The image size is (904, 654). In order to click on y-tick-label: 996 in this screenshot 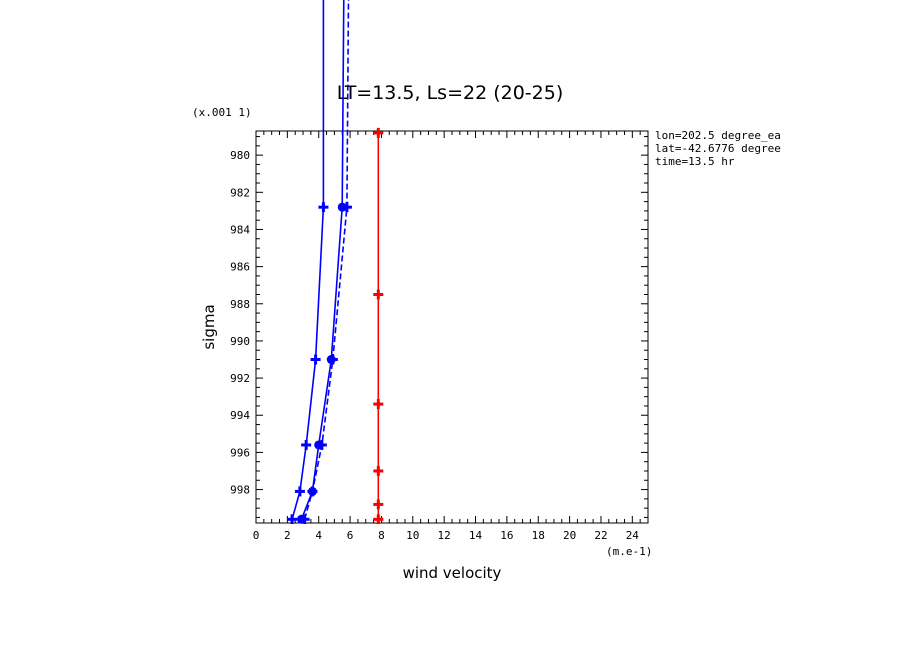, I will do `click(240, 452)`.